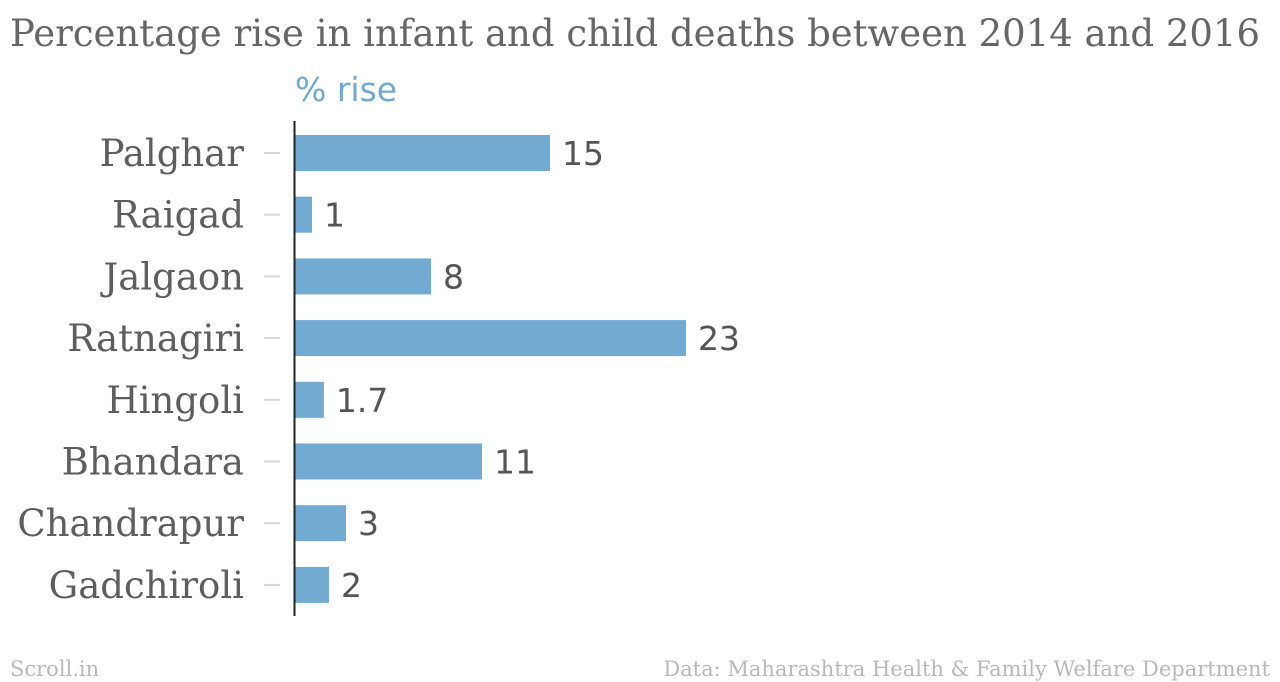  I want to click on data-label: 11, so click(515, 462).